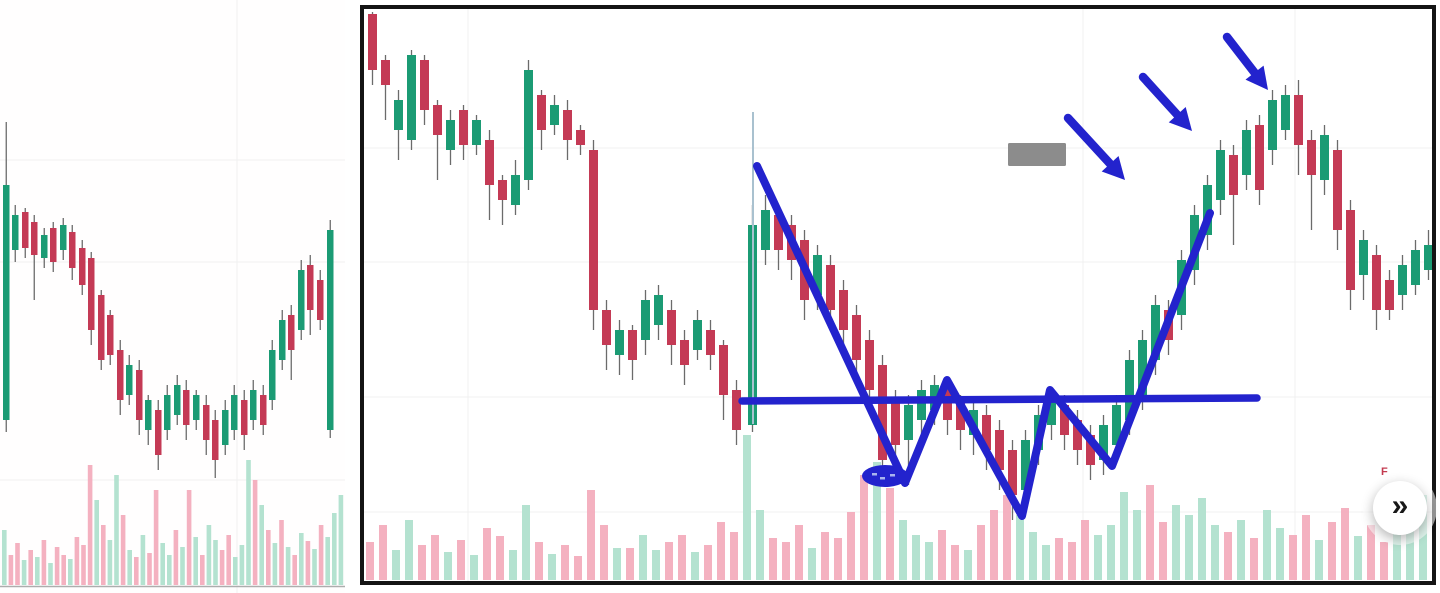  What do you see at coordinates (173, 522) in the screenshot?
I see `volume-group` at bounding box center [173, 522].